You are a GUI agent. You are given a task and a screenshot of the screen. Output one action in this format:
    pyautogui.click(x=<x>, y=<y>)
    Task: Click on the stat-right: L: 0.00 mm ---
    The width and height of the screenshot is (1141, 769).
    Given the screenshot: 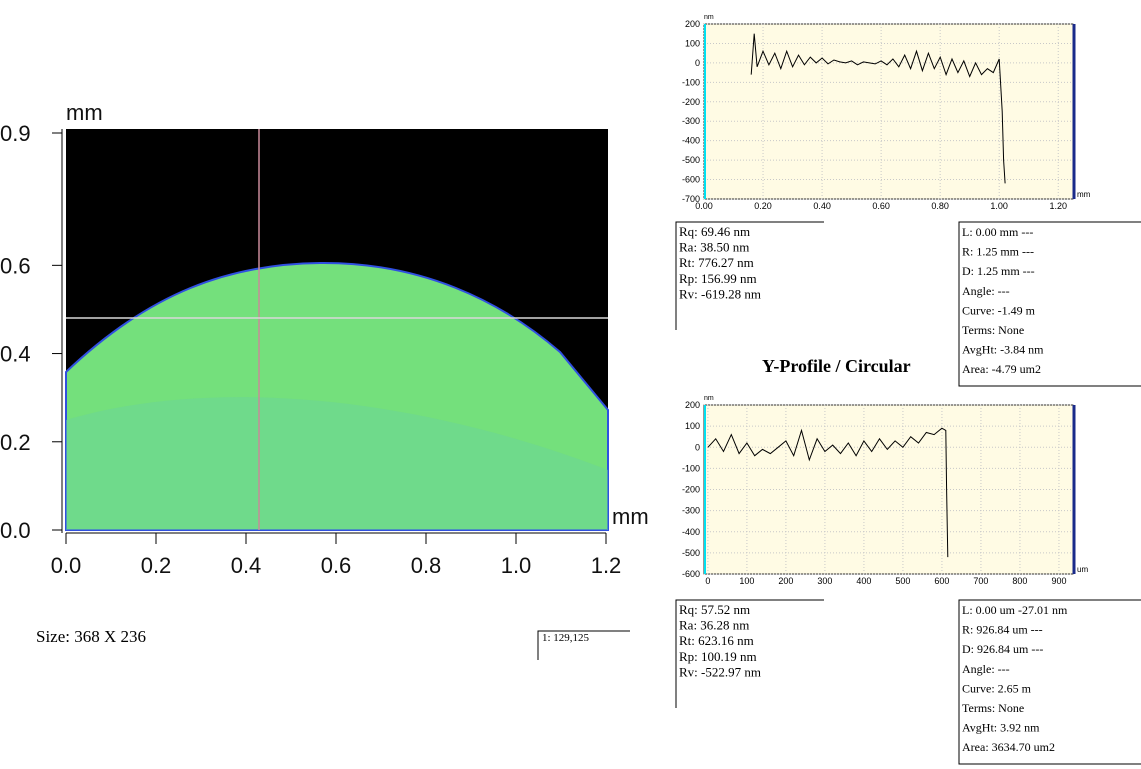 What is the action you would take?
    pyautogui.click(x=997, y=232)
    